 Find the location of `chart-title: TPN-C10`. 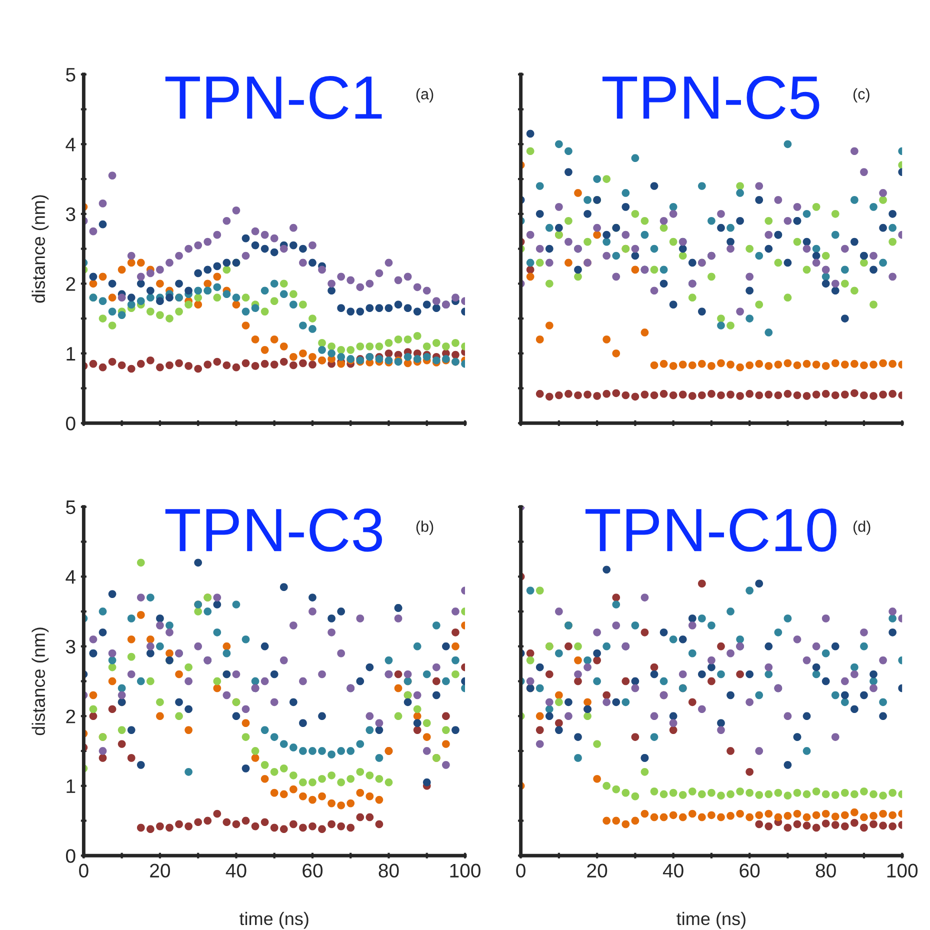

chart-title: TPN-C10 is located at coordinates (710, 530).